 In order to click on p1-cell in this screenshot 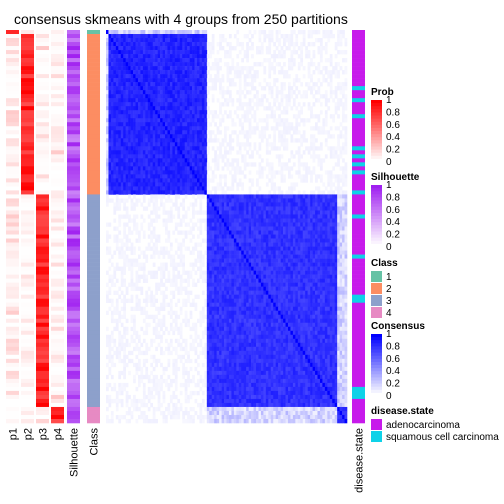, I will do `click(12, 405)`.